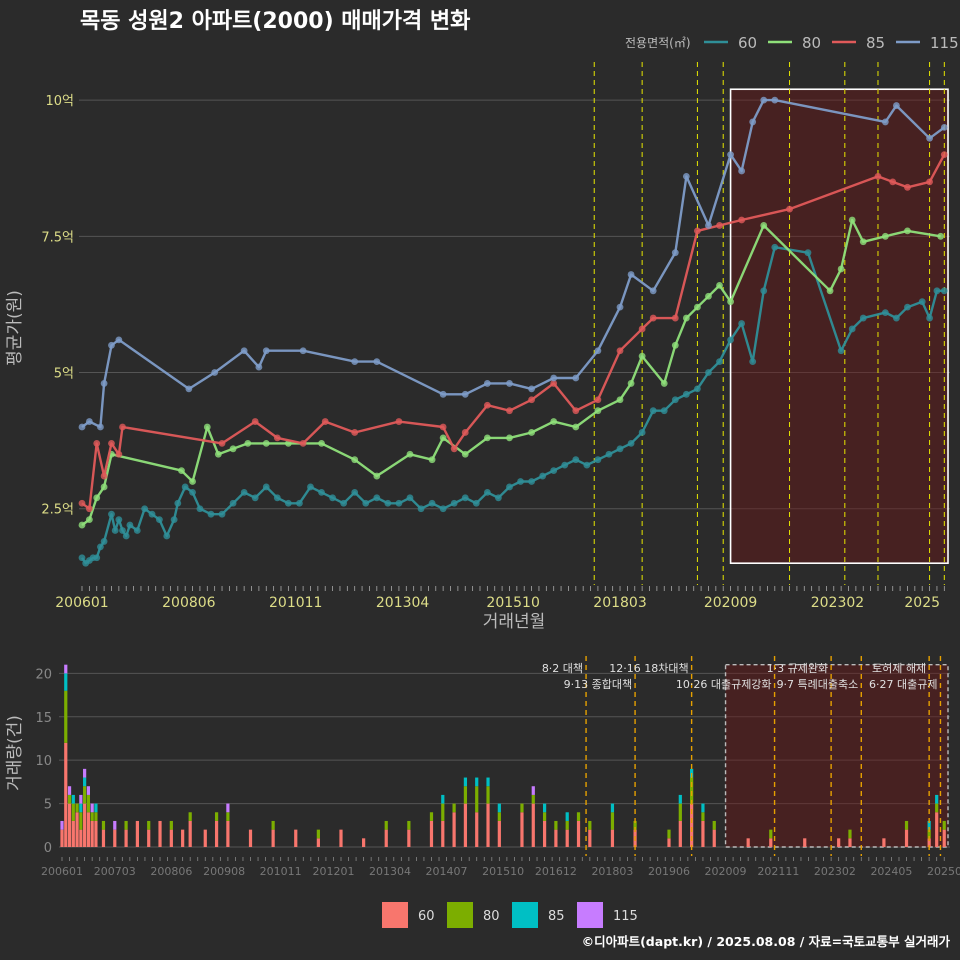 This screenshot has height=960, width=960. What do you see at coordinates (943, 871) in the screenshot?
I see `vol-x-tick-label: 202508` at bounding box center [943, 871].